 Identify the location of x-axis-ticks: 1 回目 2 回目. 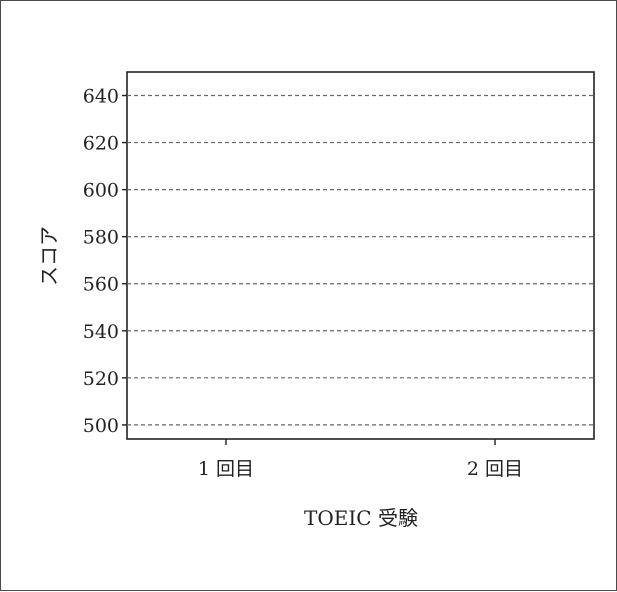
(360, 459).